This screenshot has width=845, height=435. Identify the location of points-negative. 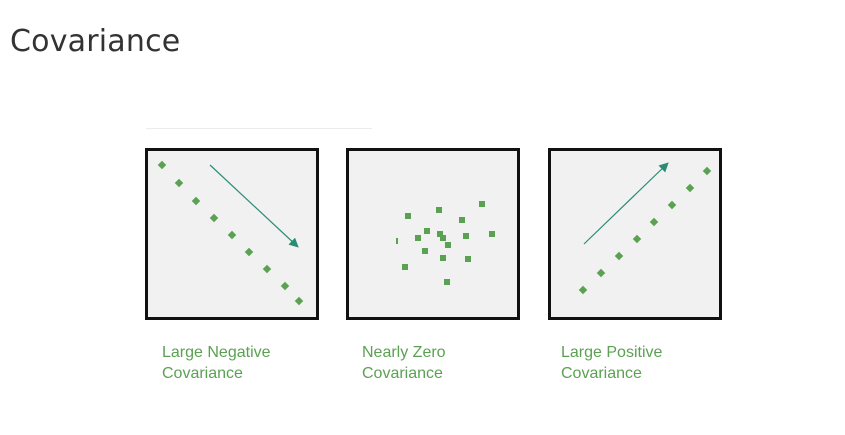
(230, 233).